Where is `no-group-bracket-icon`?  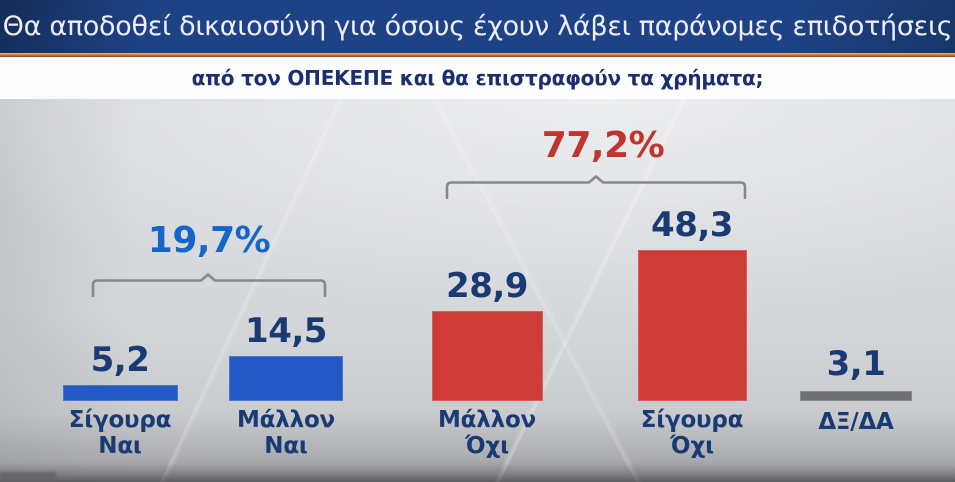
no-group-bracket-icon is located at coordinates (596, 187).